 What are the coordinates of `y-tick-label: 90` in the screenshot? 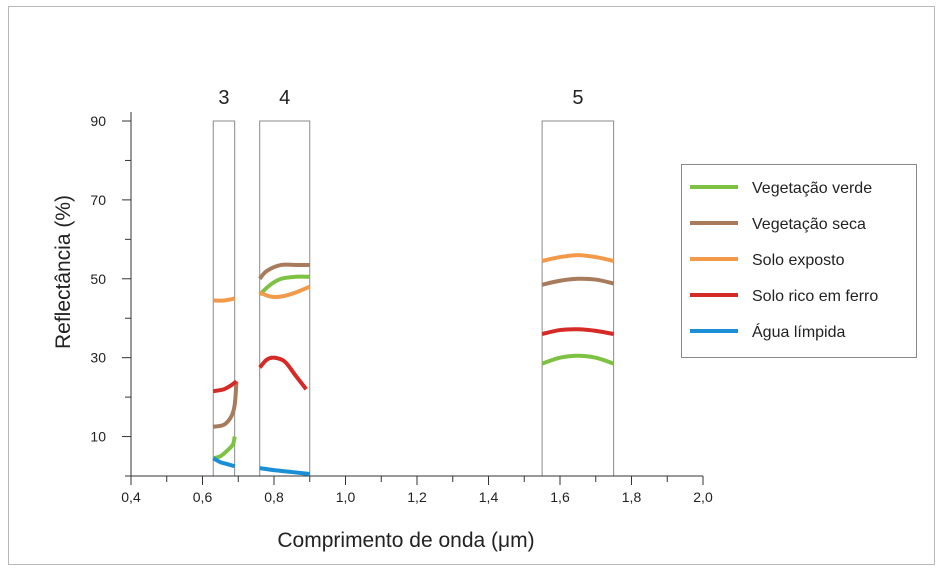 It's located at (98, 121).